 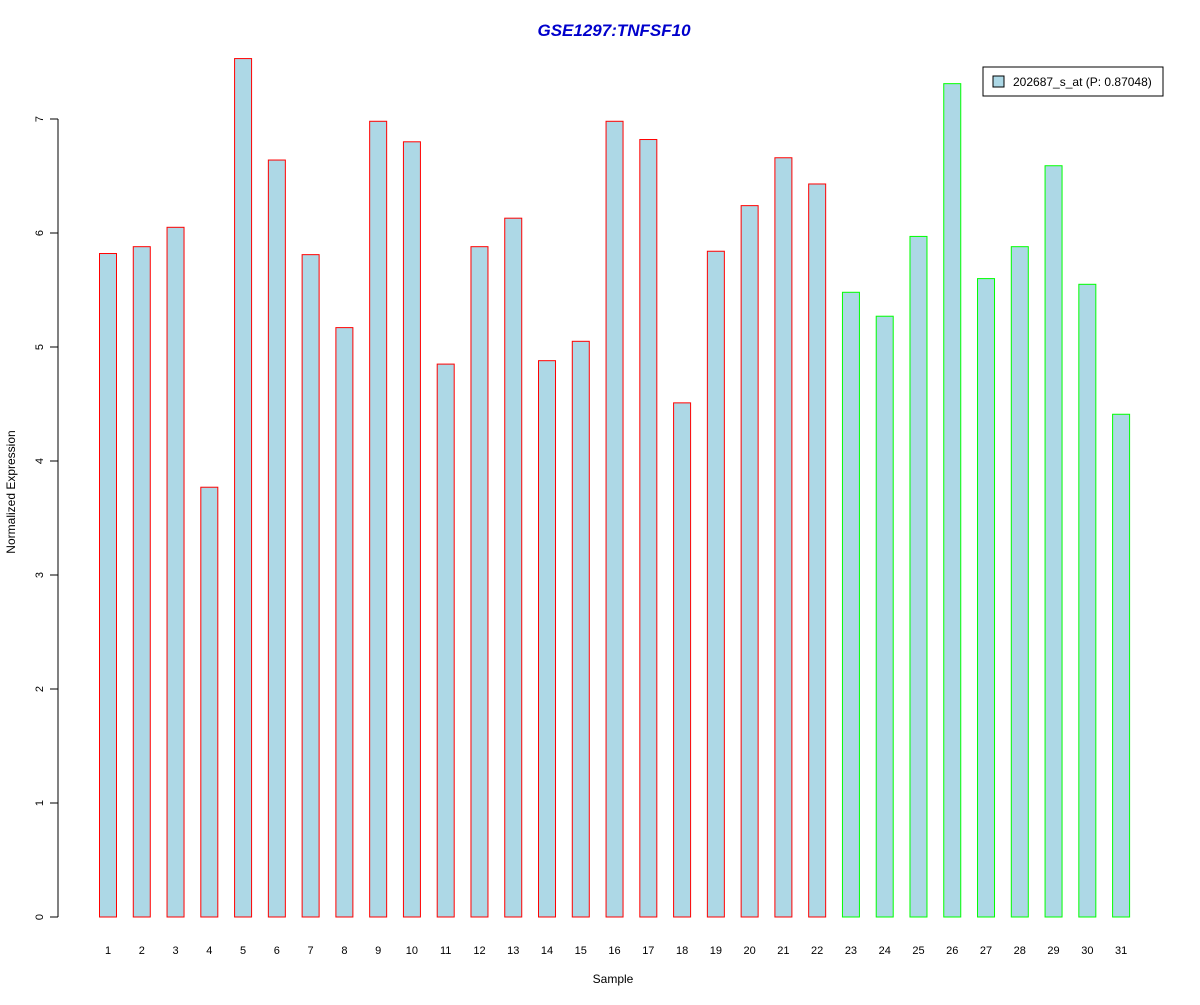 I want to click on y-tick-label: 3, so click(x=40, y=575).